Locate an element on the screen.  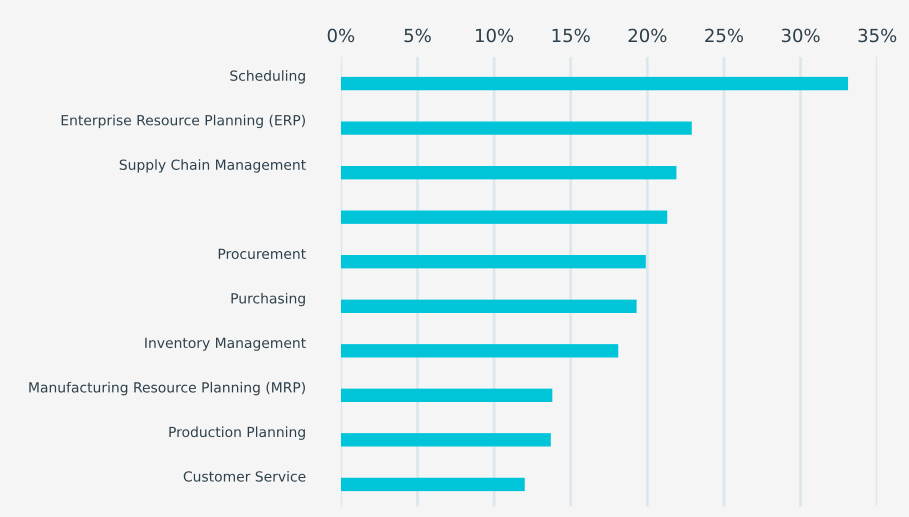
x-tick-label: 5% is located at coordinates (417, 35).